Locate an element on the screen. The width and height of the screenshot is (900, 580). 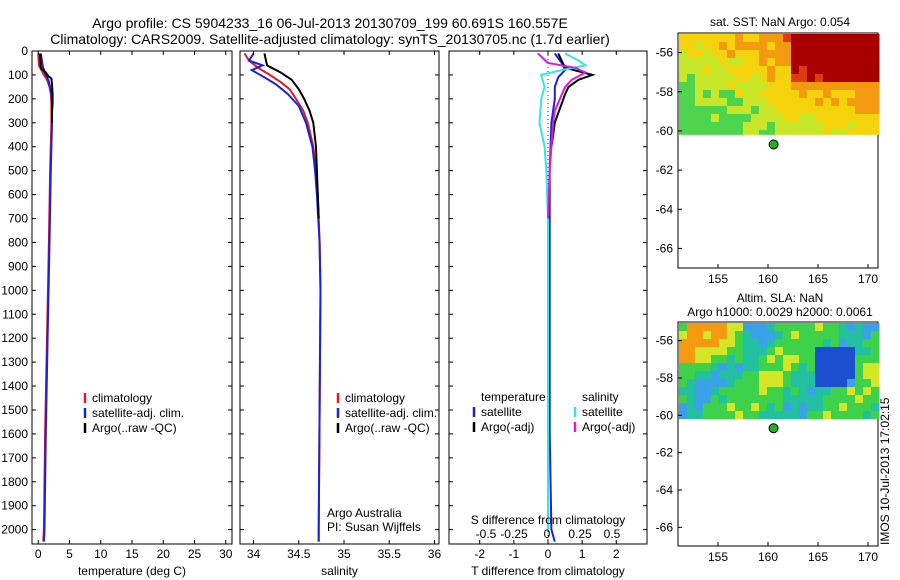
y-tick-label: 1900 is located at coordinates (14, 506).